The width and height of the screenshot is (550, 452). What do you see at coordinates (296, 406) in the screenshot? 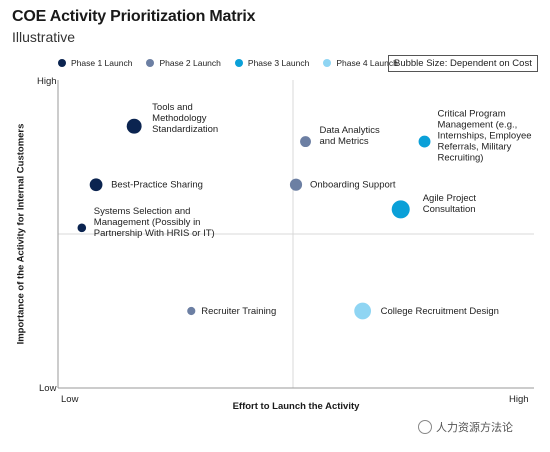
I see `x-axis-title: Effort to Launch the Activity` at bounding box center [296, 406].